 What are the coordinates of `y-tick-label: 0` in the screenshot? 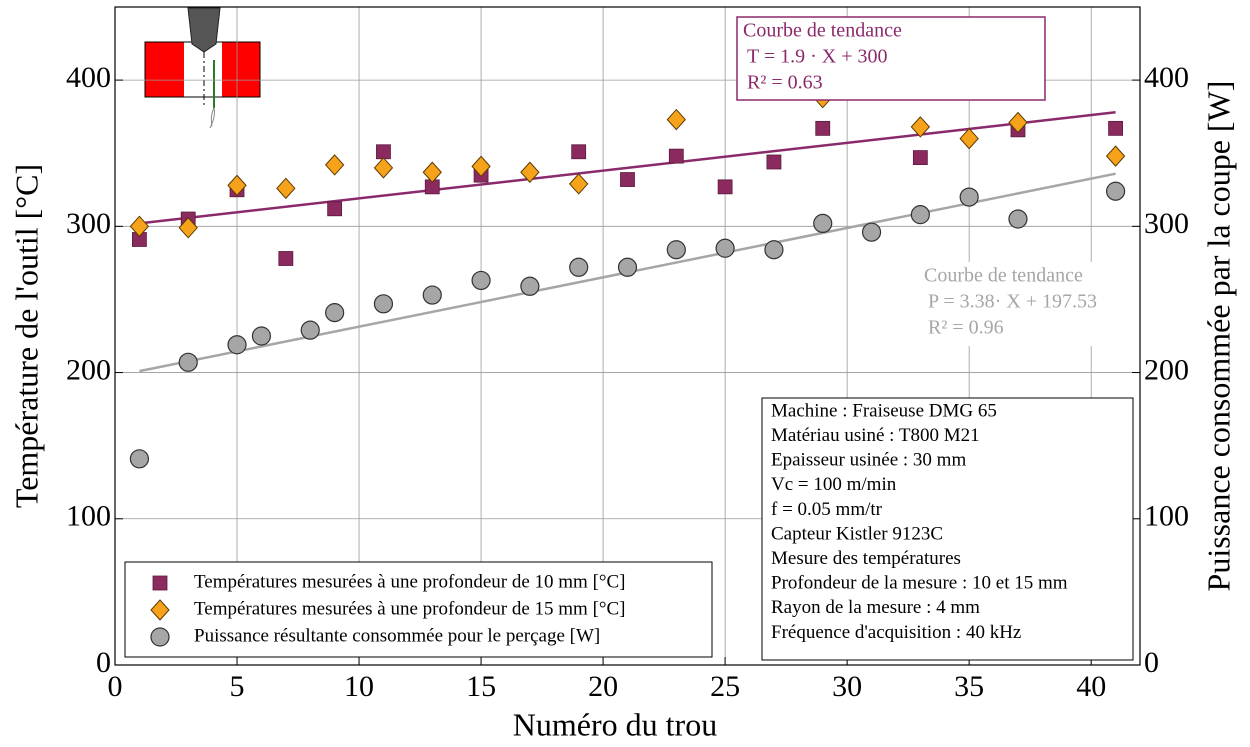 It's located at (103, 662).